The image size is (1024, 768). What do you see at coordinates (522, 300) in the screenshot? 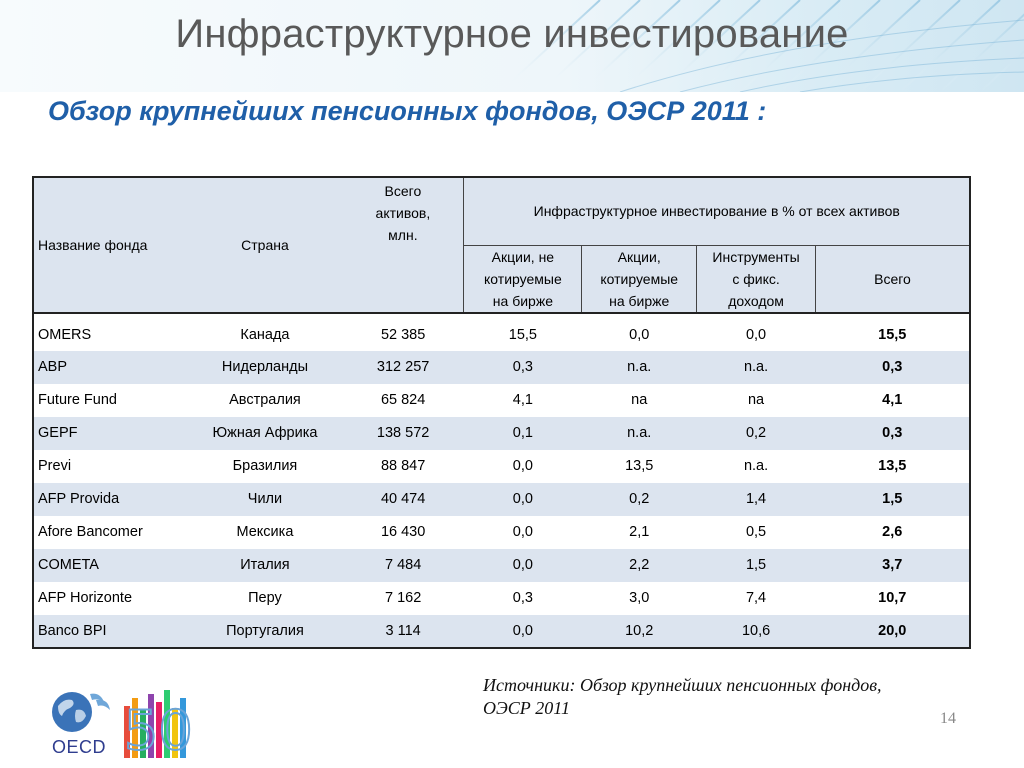
I see `header-unlisted-line3: на бирже` at bounding box center [522, 300].